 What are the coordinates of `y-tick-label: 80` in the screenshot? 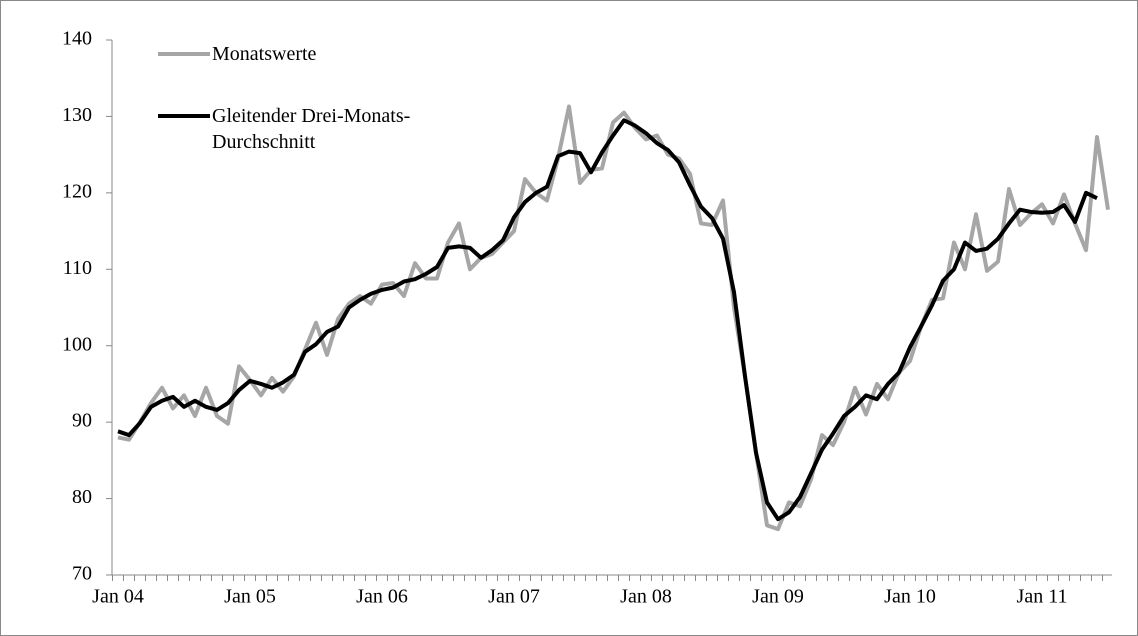 It's located at (82, 497).